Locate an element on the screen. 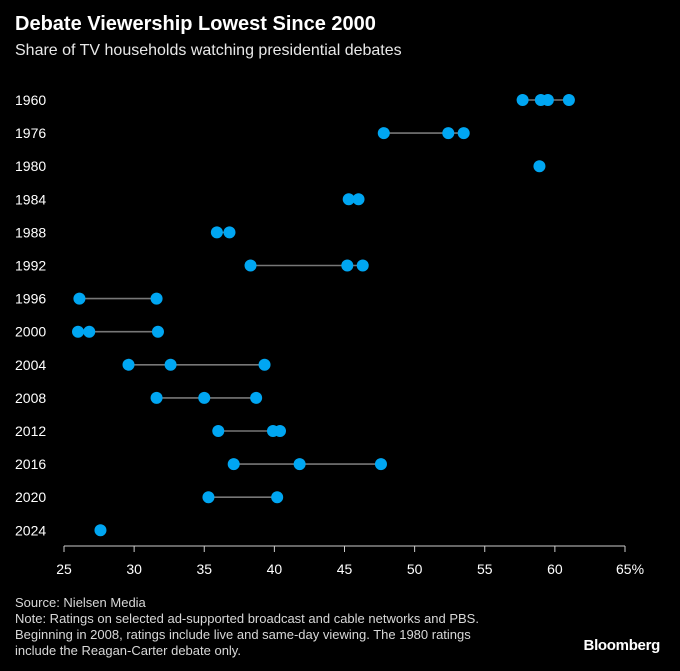 This screenshot has width=680, height=671. x-tick-label-7: 60 is located at coordinates (555, 569).